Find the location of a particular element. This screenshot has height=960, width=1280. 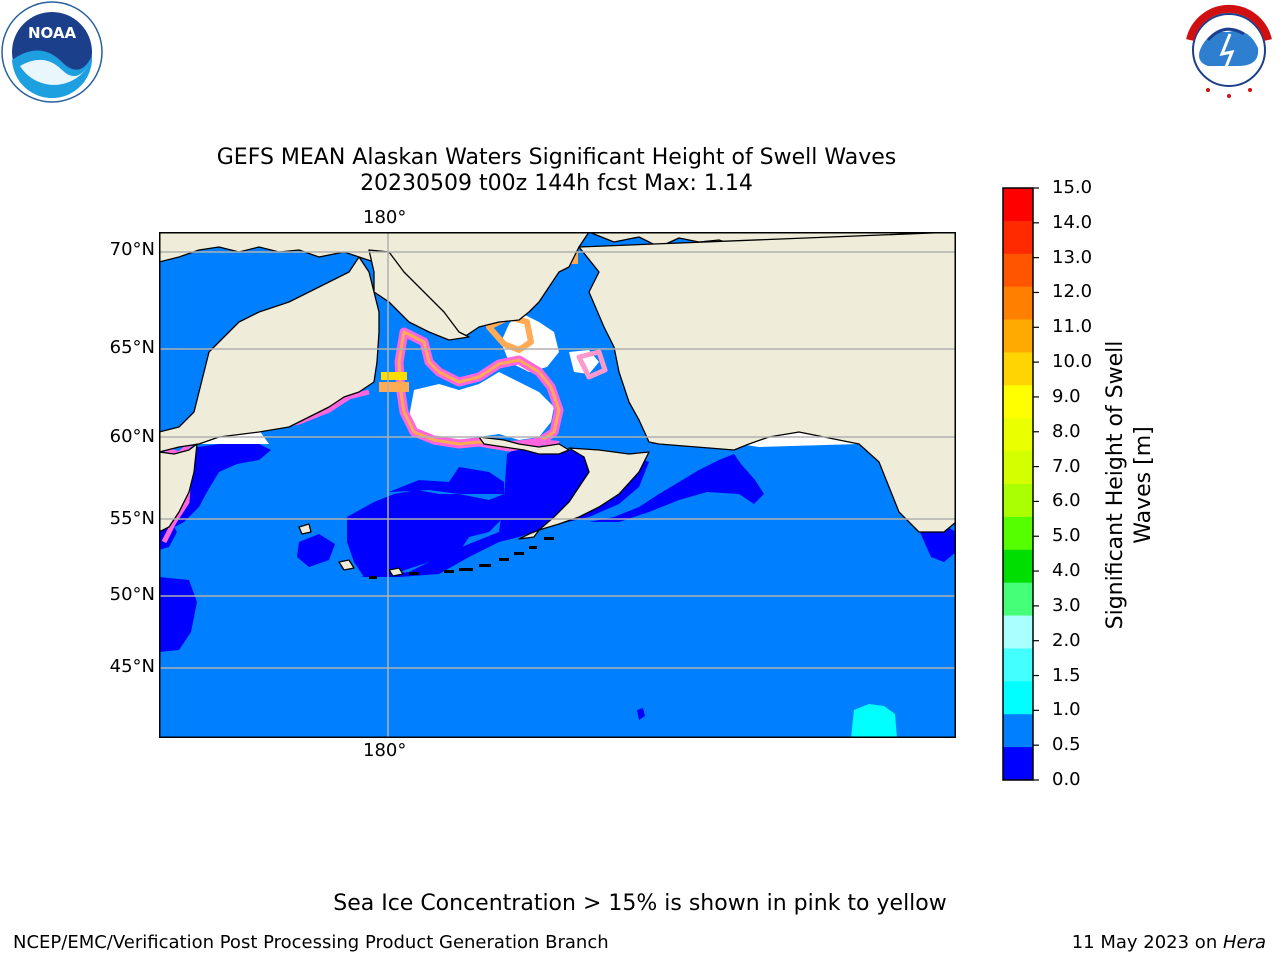

noaa-logo-text: NOAA is located at coordinates (52, 33).